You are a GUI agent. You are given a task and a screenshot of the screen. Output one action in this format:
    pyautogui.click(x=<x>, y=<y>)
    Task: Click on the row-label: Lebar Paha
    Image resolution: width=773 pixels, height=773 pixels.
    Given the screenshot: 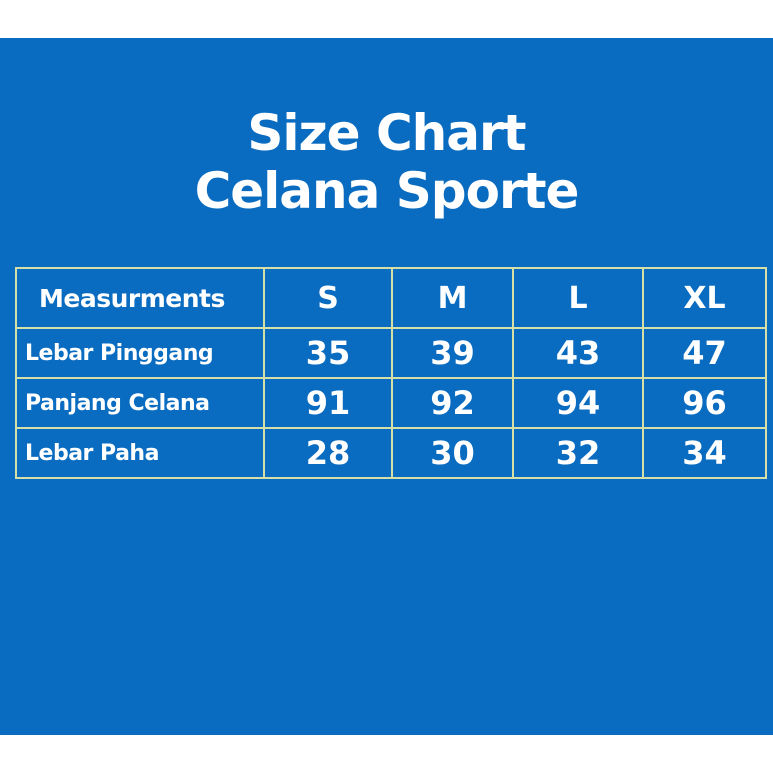 What is the action you would take?
    pyautogui.click(x=140, y=453)
    